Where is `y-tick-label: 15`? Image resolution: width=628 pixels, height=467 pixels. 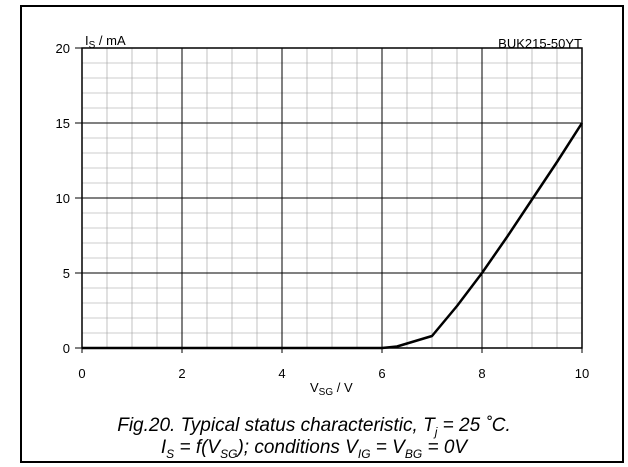
y-tick-label: 15 is located at coordinates (63, 123).